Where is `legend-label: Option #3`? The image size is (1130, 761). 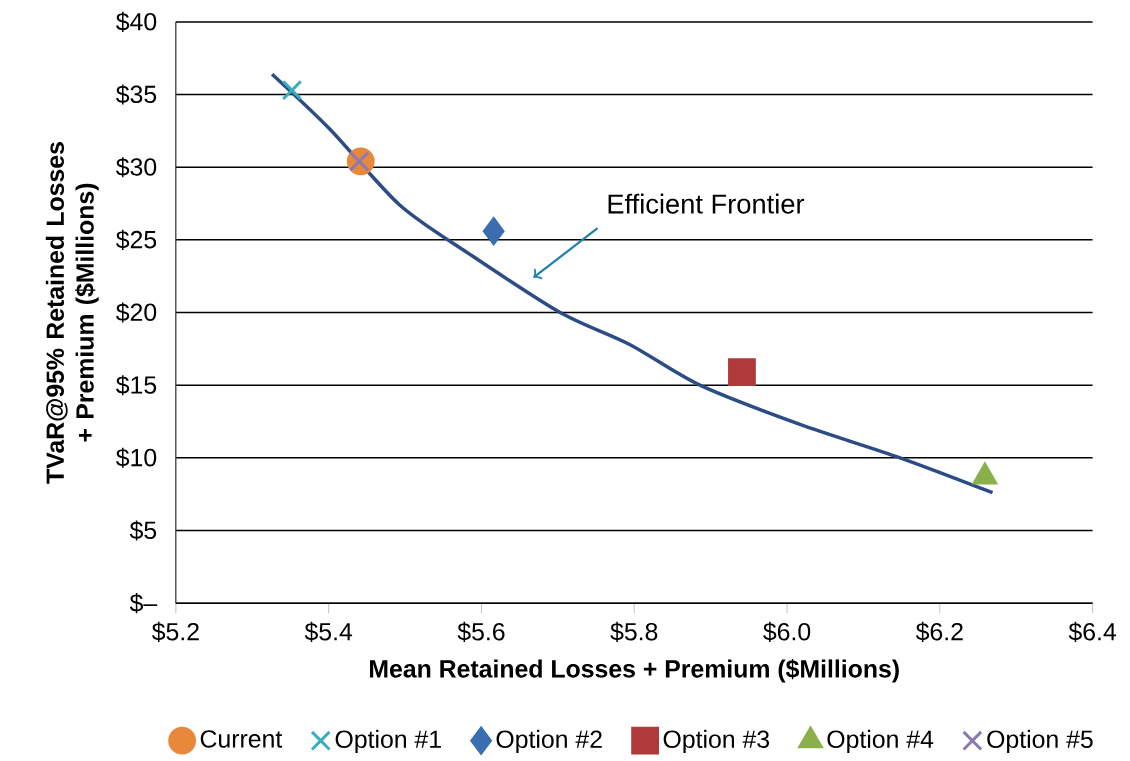 legend-label: Option #3 is located at coordinates (716, 741).